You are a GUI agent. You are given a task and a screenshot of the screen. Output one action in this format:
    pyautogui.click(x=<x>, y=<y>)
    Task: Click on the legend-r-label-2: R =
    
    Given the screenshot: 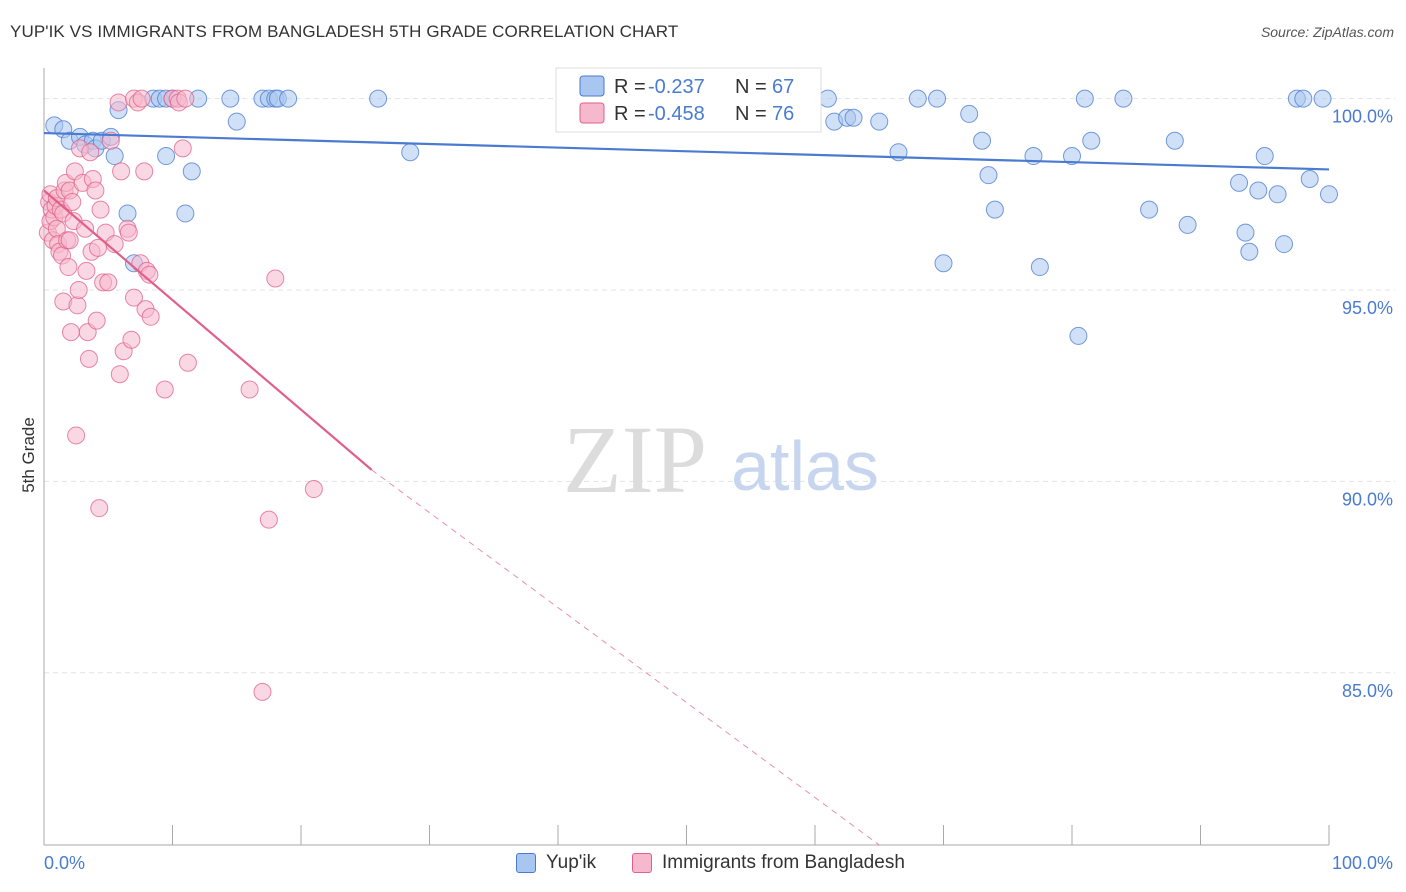 What is the action you would take?
    pyautogui.click(x=630, y=114)
    